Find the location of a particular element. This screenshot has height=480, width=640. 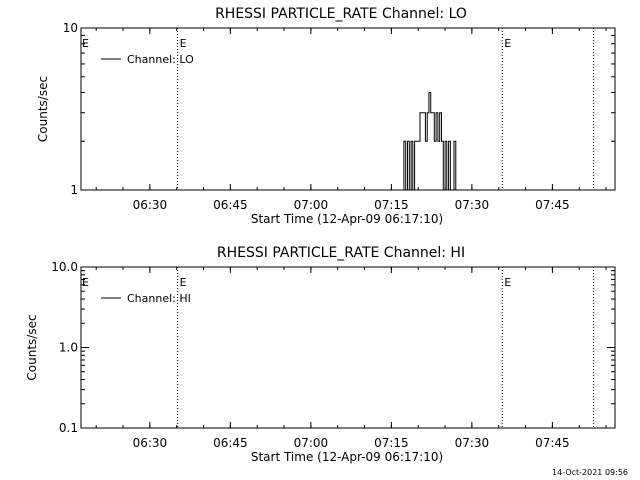

y-tick-label: 1.0 is located at coordinates (68, 348).